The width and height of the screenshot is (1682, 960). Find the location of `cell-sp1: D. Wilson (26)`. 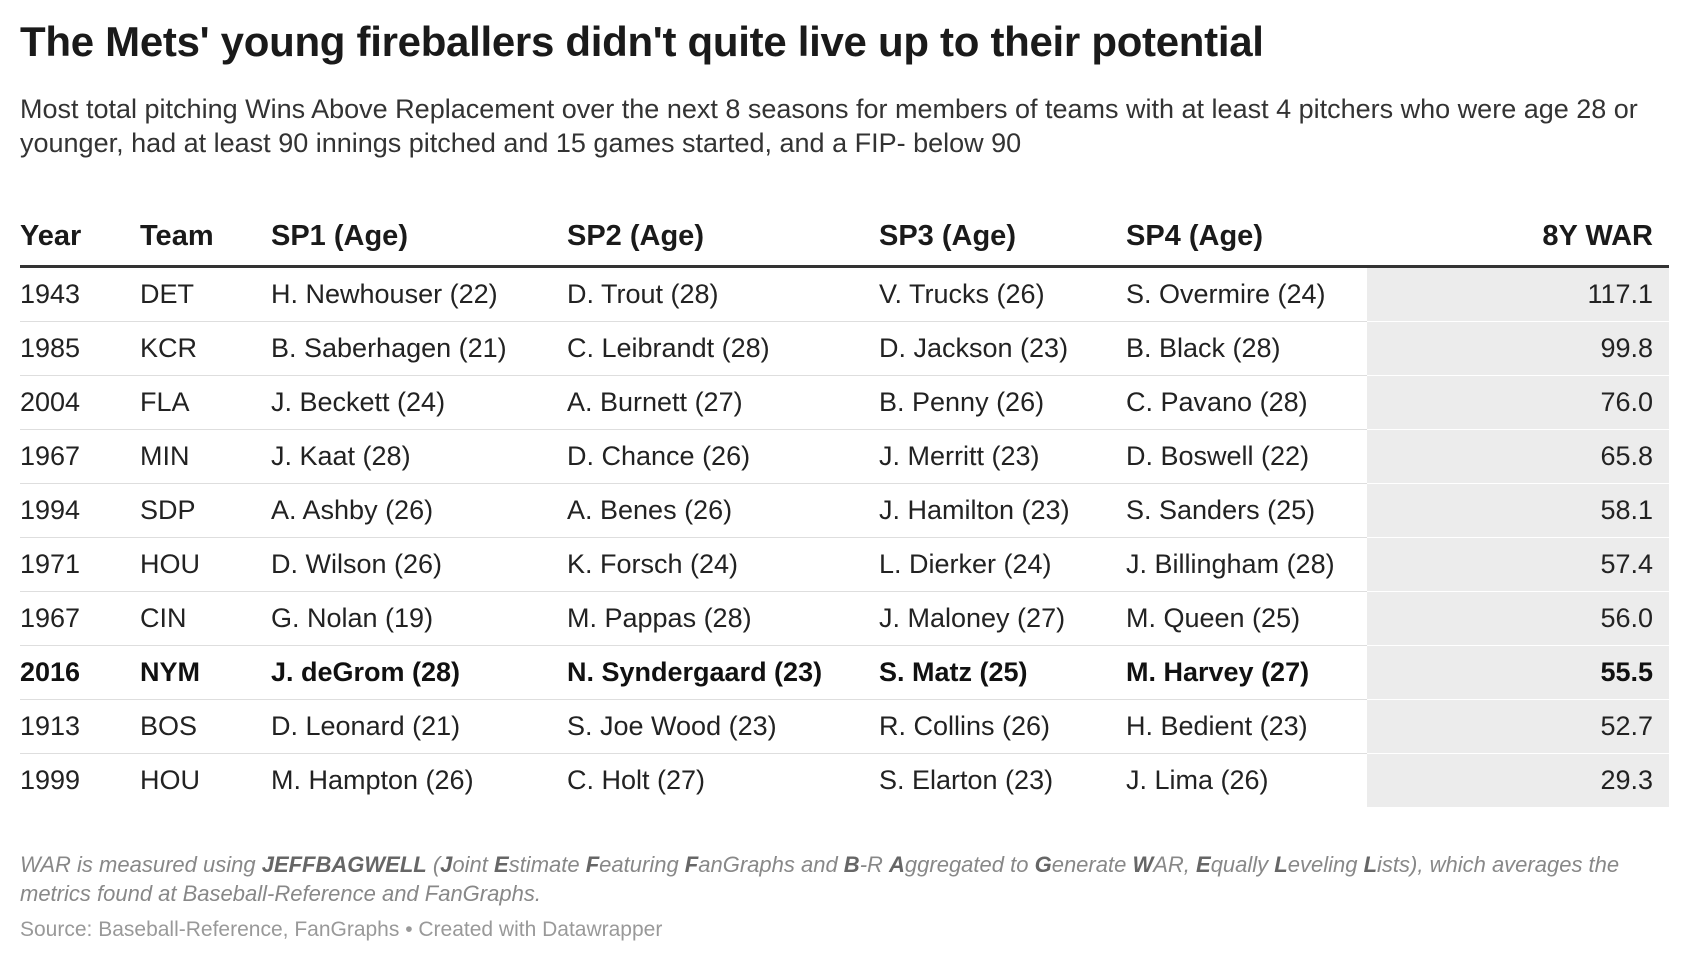

cell-sp1: D. Wilson (26) is located at coordinates (419, 564).